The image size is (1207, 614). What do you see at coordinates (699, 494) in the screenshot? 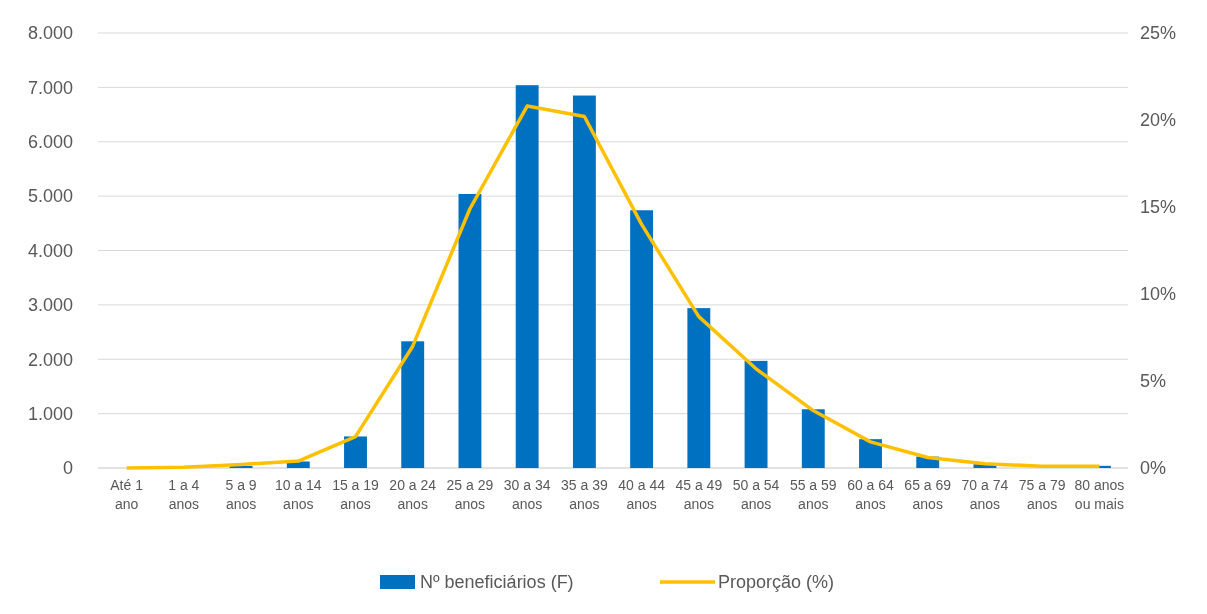
I see `x-tick-label: 45 a 49 anos` at bounding box center [699, 494].